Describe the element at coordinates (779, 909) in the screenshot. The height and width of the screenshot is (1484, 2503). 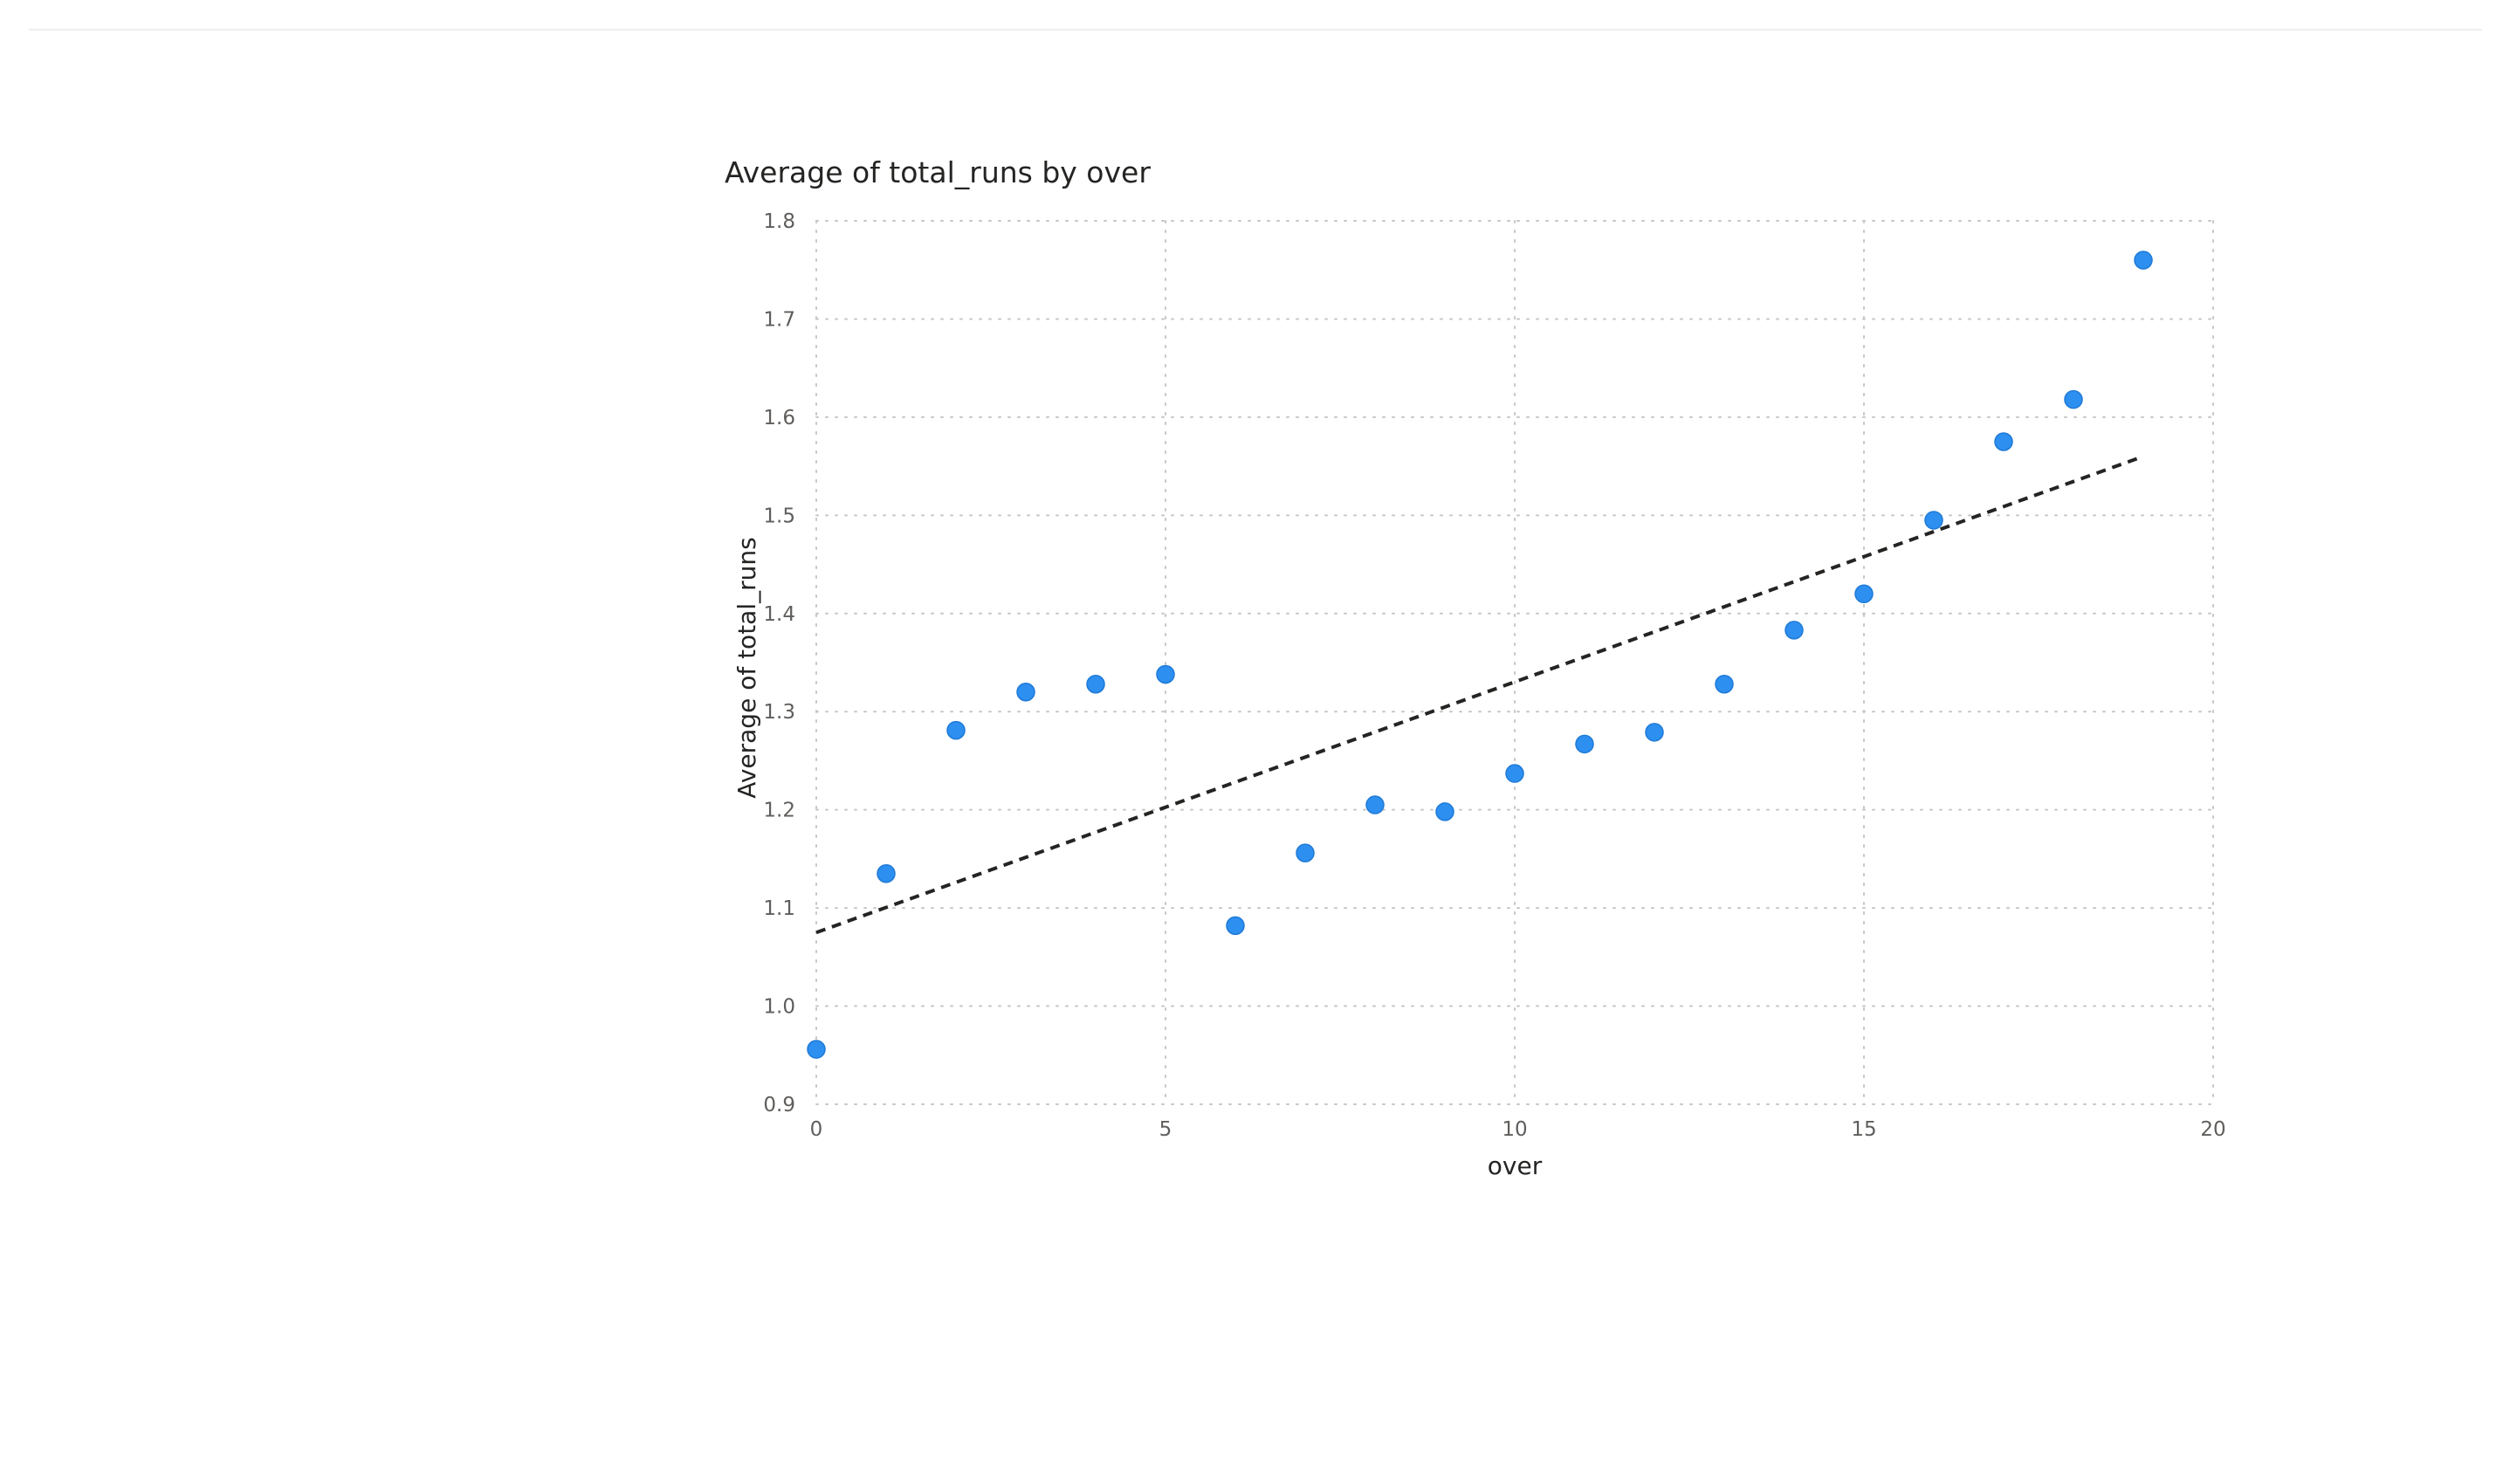
I see `y-tick-label: 1.1` at that location.